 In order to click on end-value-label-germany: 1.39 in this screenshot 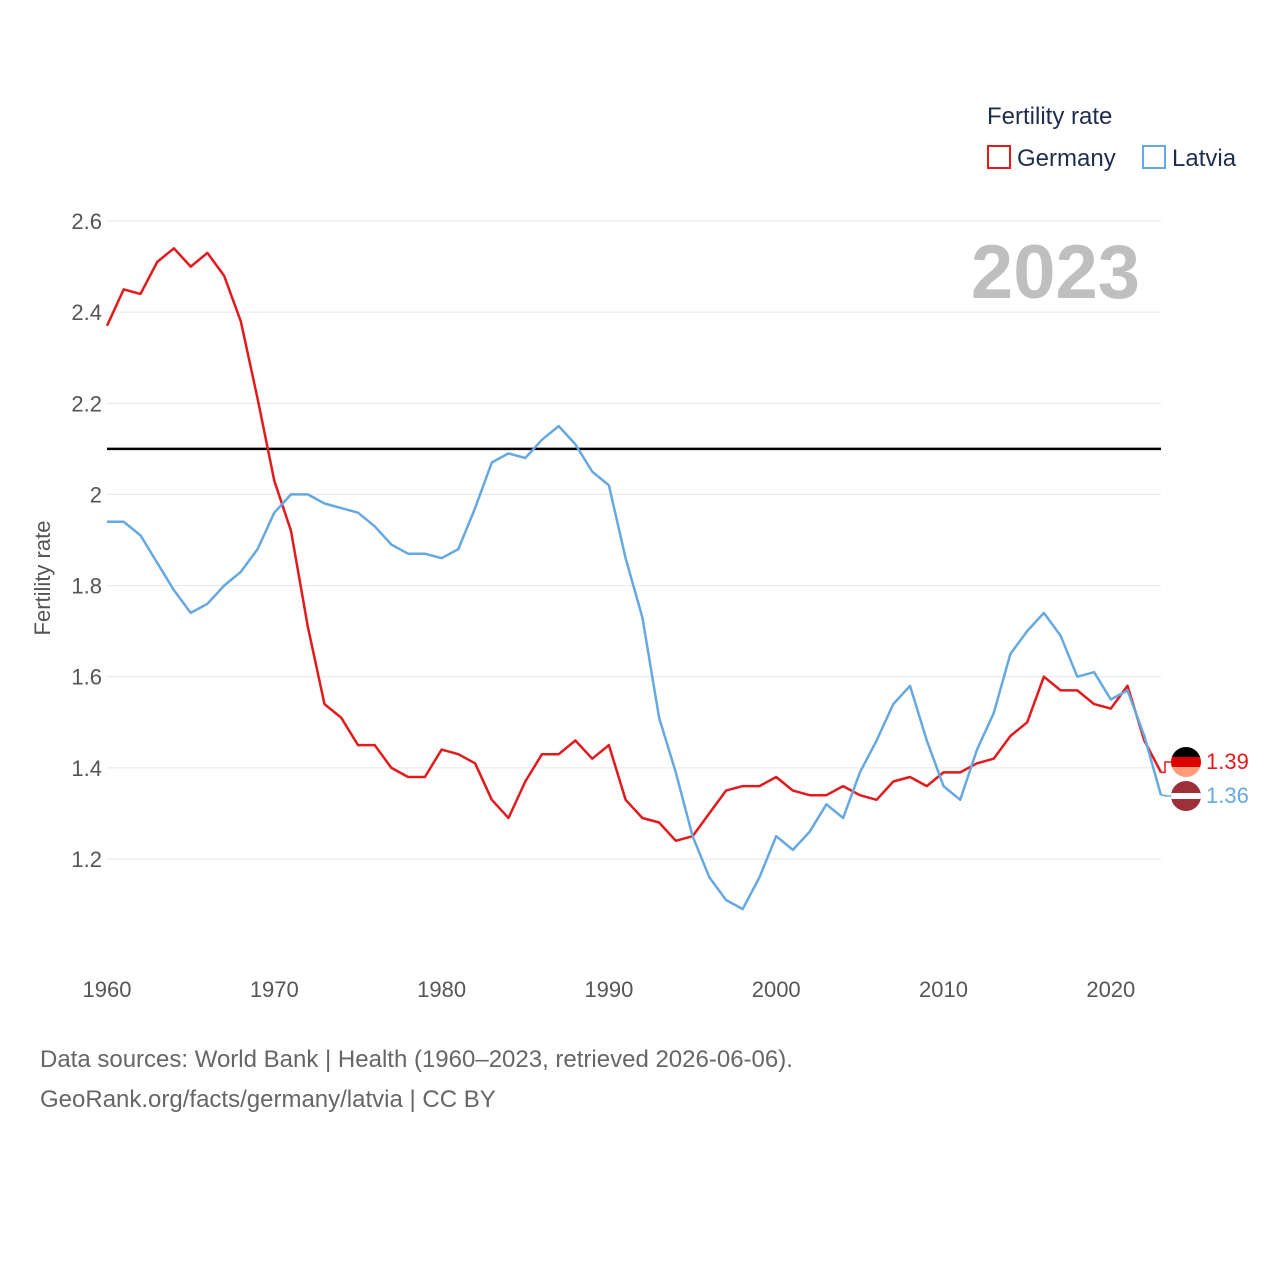, I will do `click(1227, 761)`.